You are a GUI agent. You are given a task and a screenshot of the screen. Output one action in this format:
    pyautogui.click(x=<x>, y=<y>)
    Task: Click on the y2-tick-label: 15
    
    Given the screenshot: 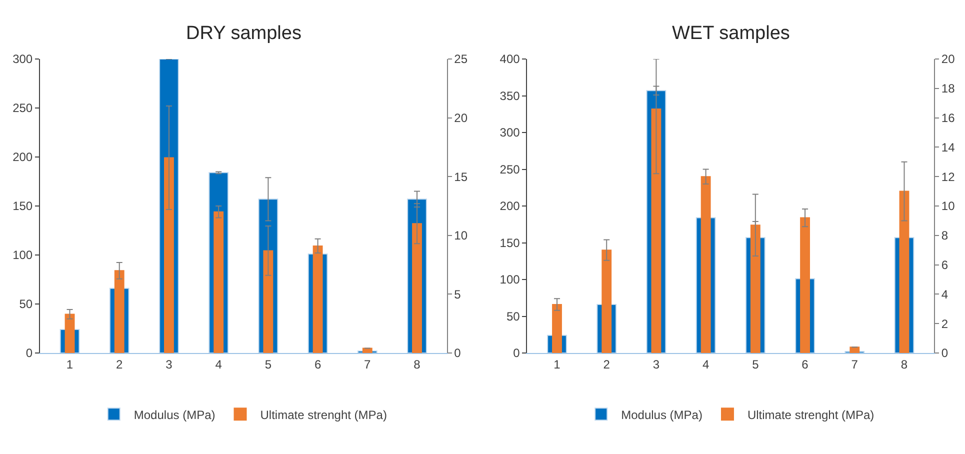 What is the action you would take?
    pyautogui.click(x=461, y=177)
    